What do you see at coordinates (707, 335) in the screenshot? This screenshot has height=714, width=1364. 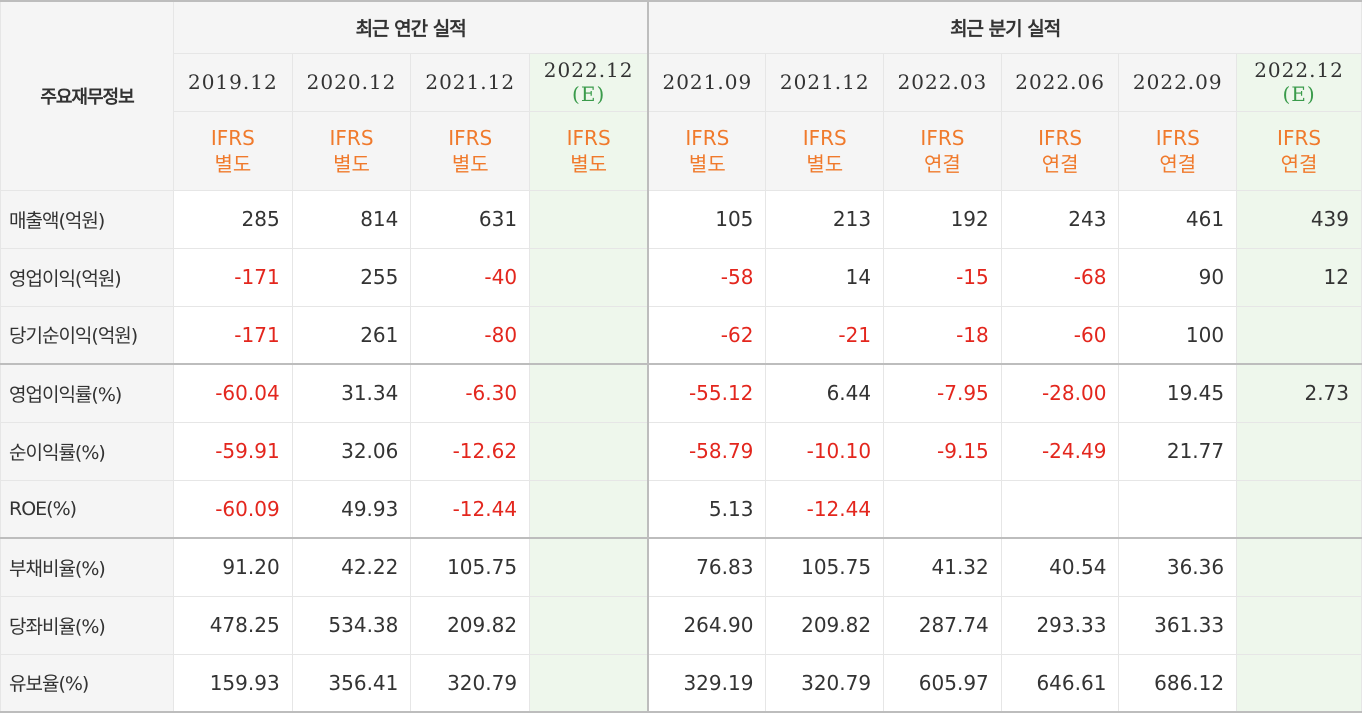 I see `value-cell: -62` at bounding box center [707, 335].